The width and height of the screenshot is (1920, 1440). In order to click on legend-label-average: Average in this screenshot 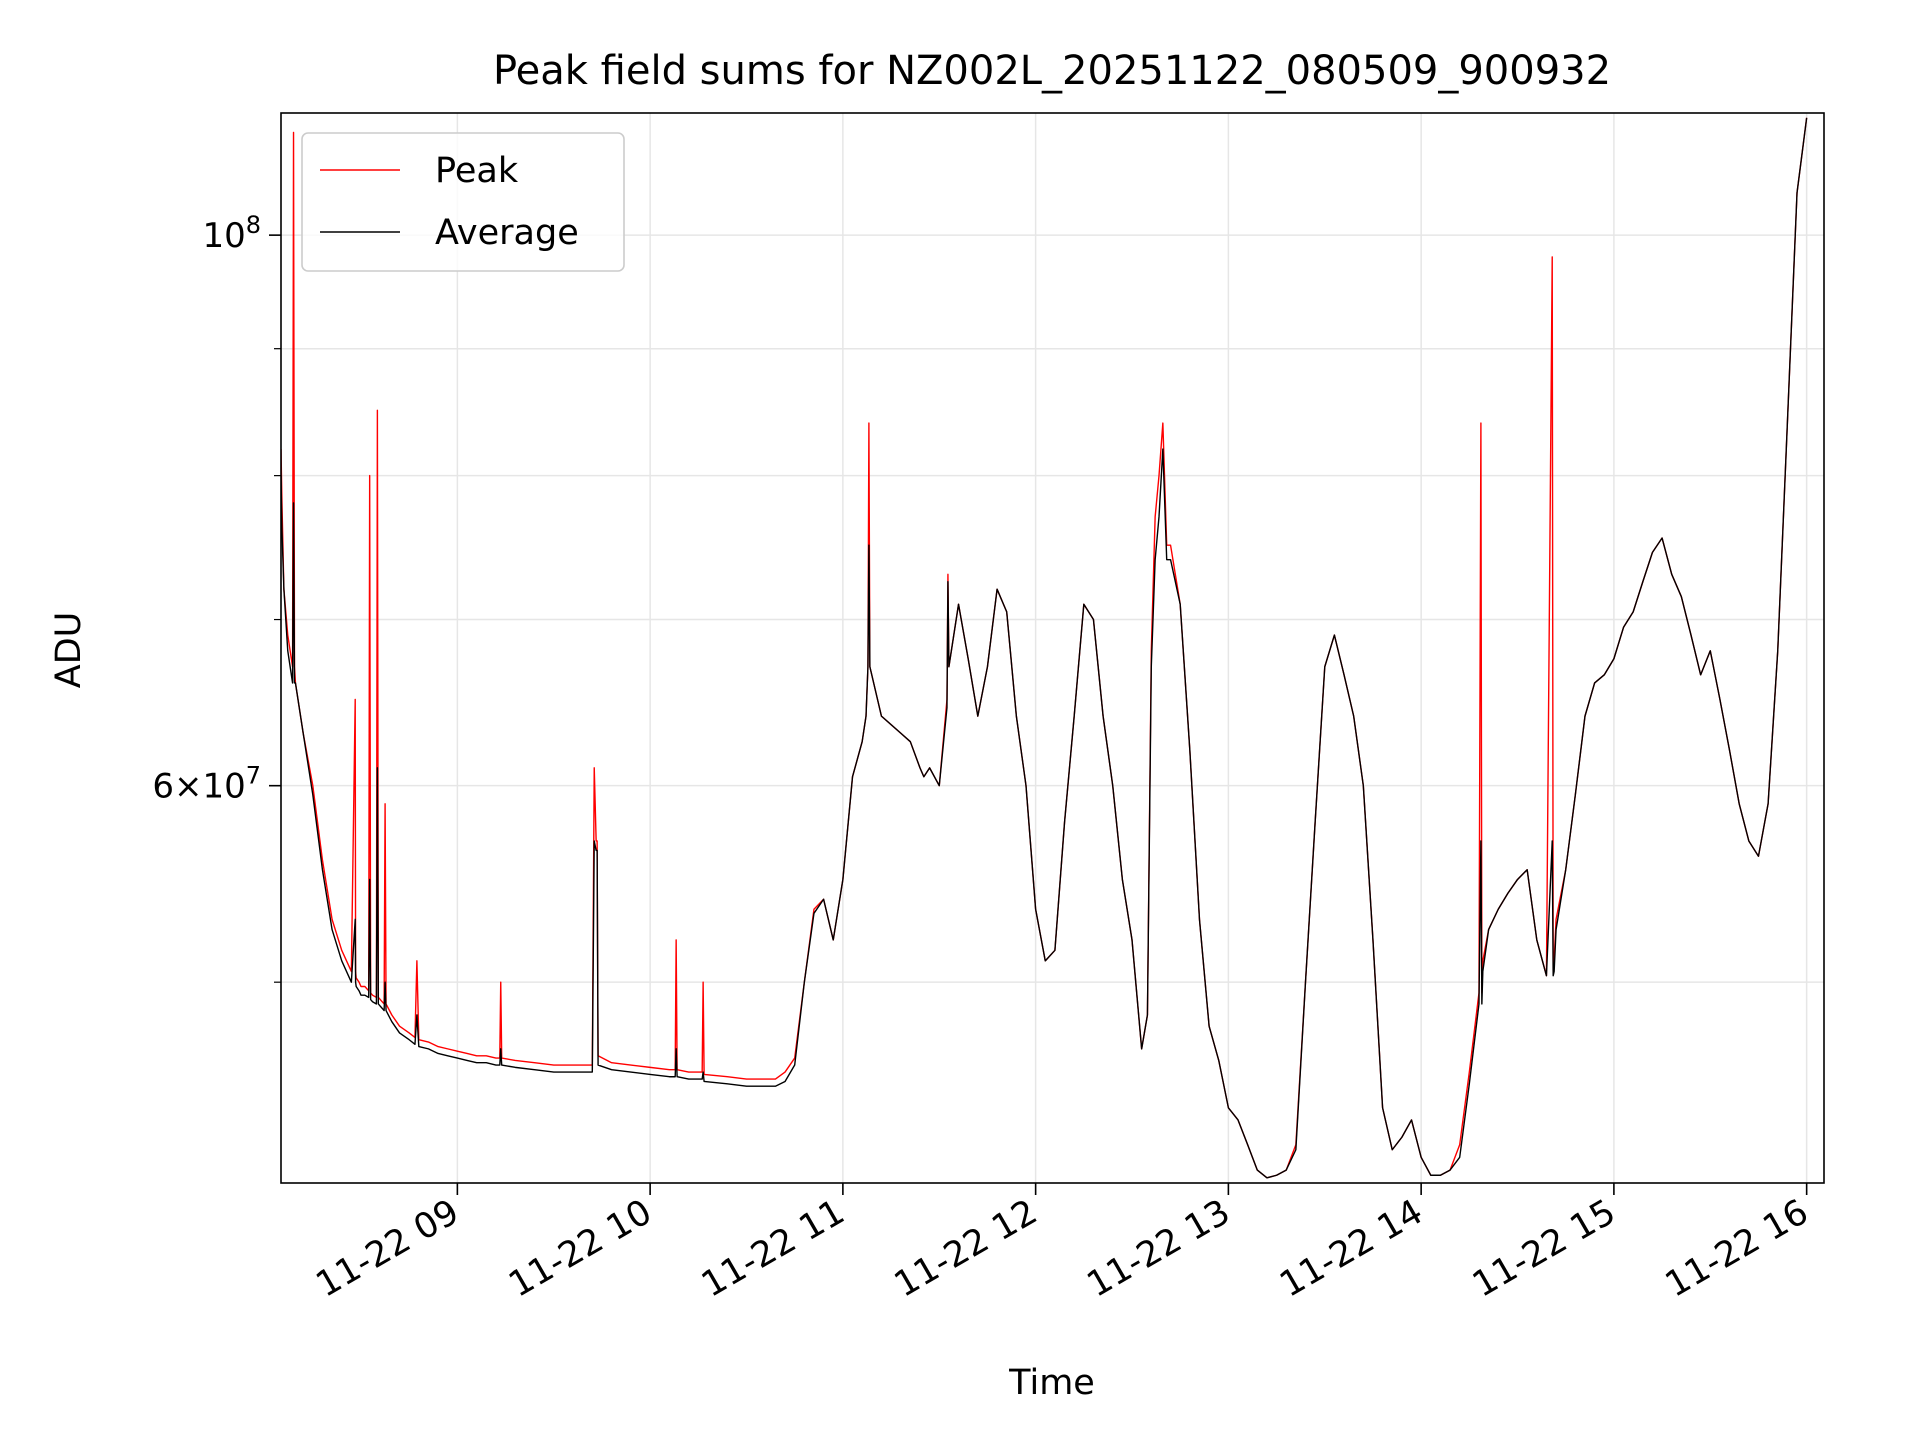, I will do `click(507, 233)`.